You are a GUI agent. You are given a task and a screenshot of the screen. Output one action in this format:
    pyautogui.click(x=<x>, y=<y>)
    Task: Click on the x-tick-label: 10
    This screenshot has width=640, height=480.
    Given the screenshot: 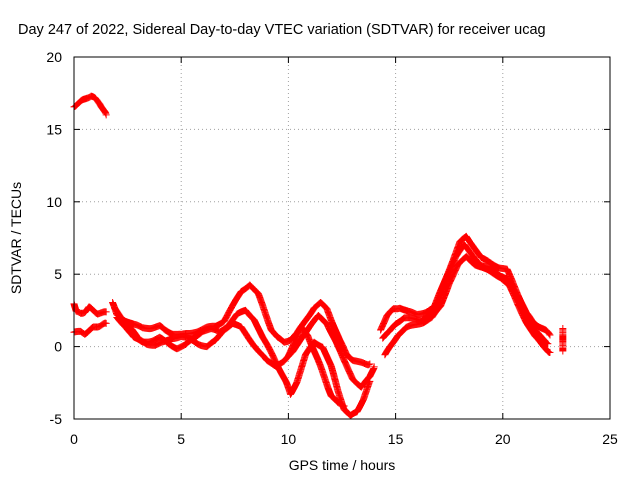 What is the action you would take?
    pyautogui.click(x=289, y=439)
    